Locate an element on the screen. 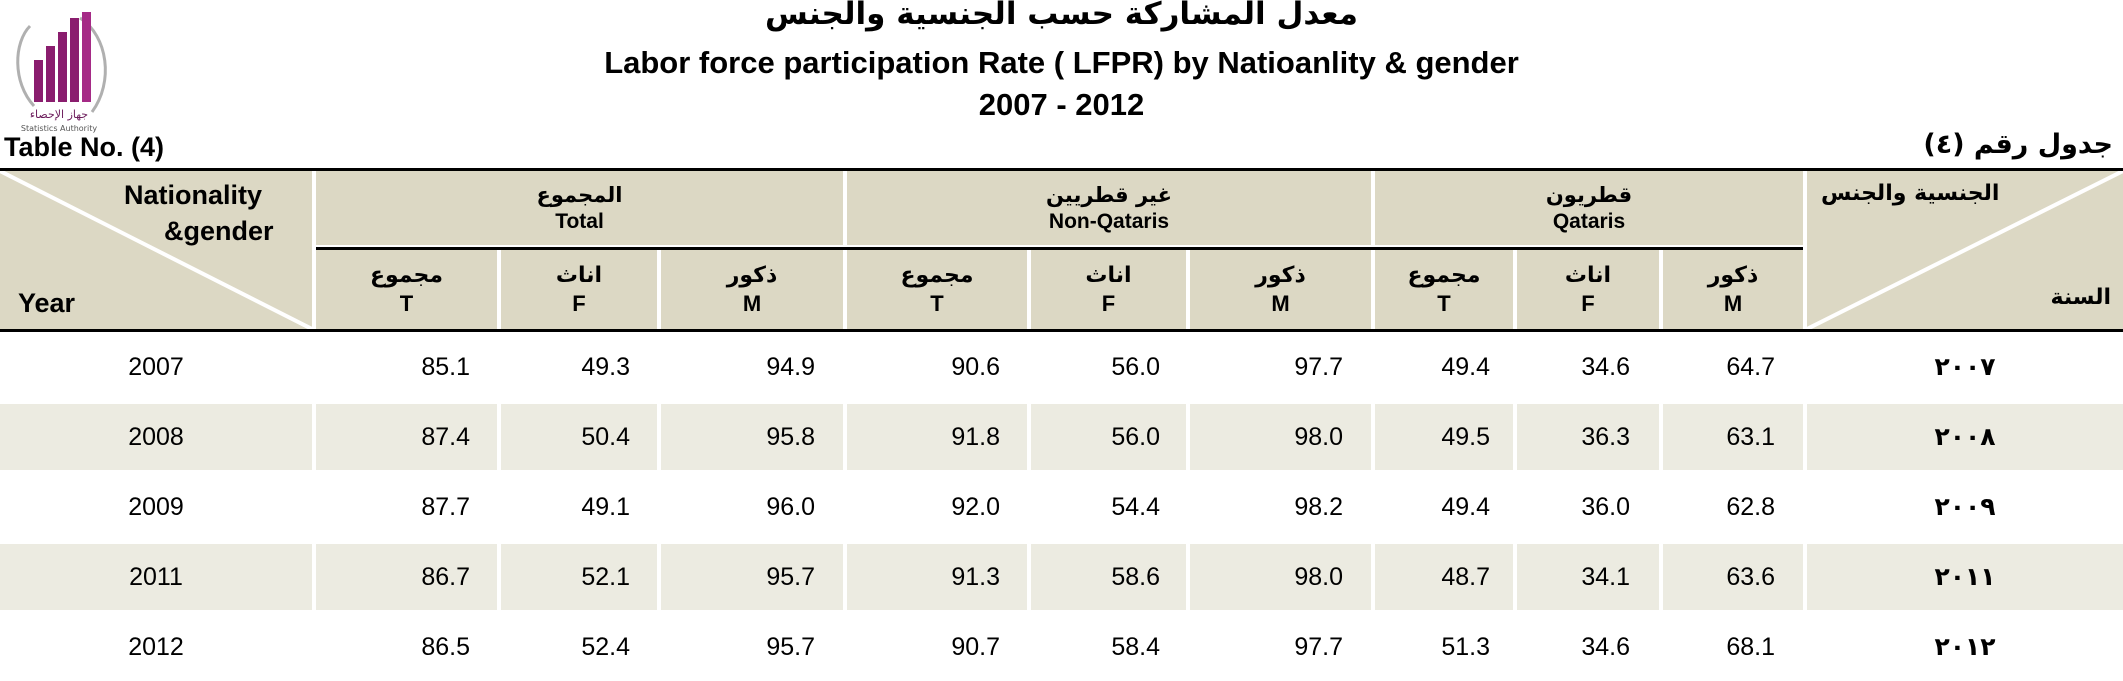 The height and width of the screenshot is (681, 2123). sub-nonqataris-t: مجموع T is located at coordinates (937, 289).